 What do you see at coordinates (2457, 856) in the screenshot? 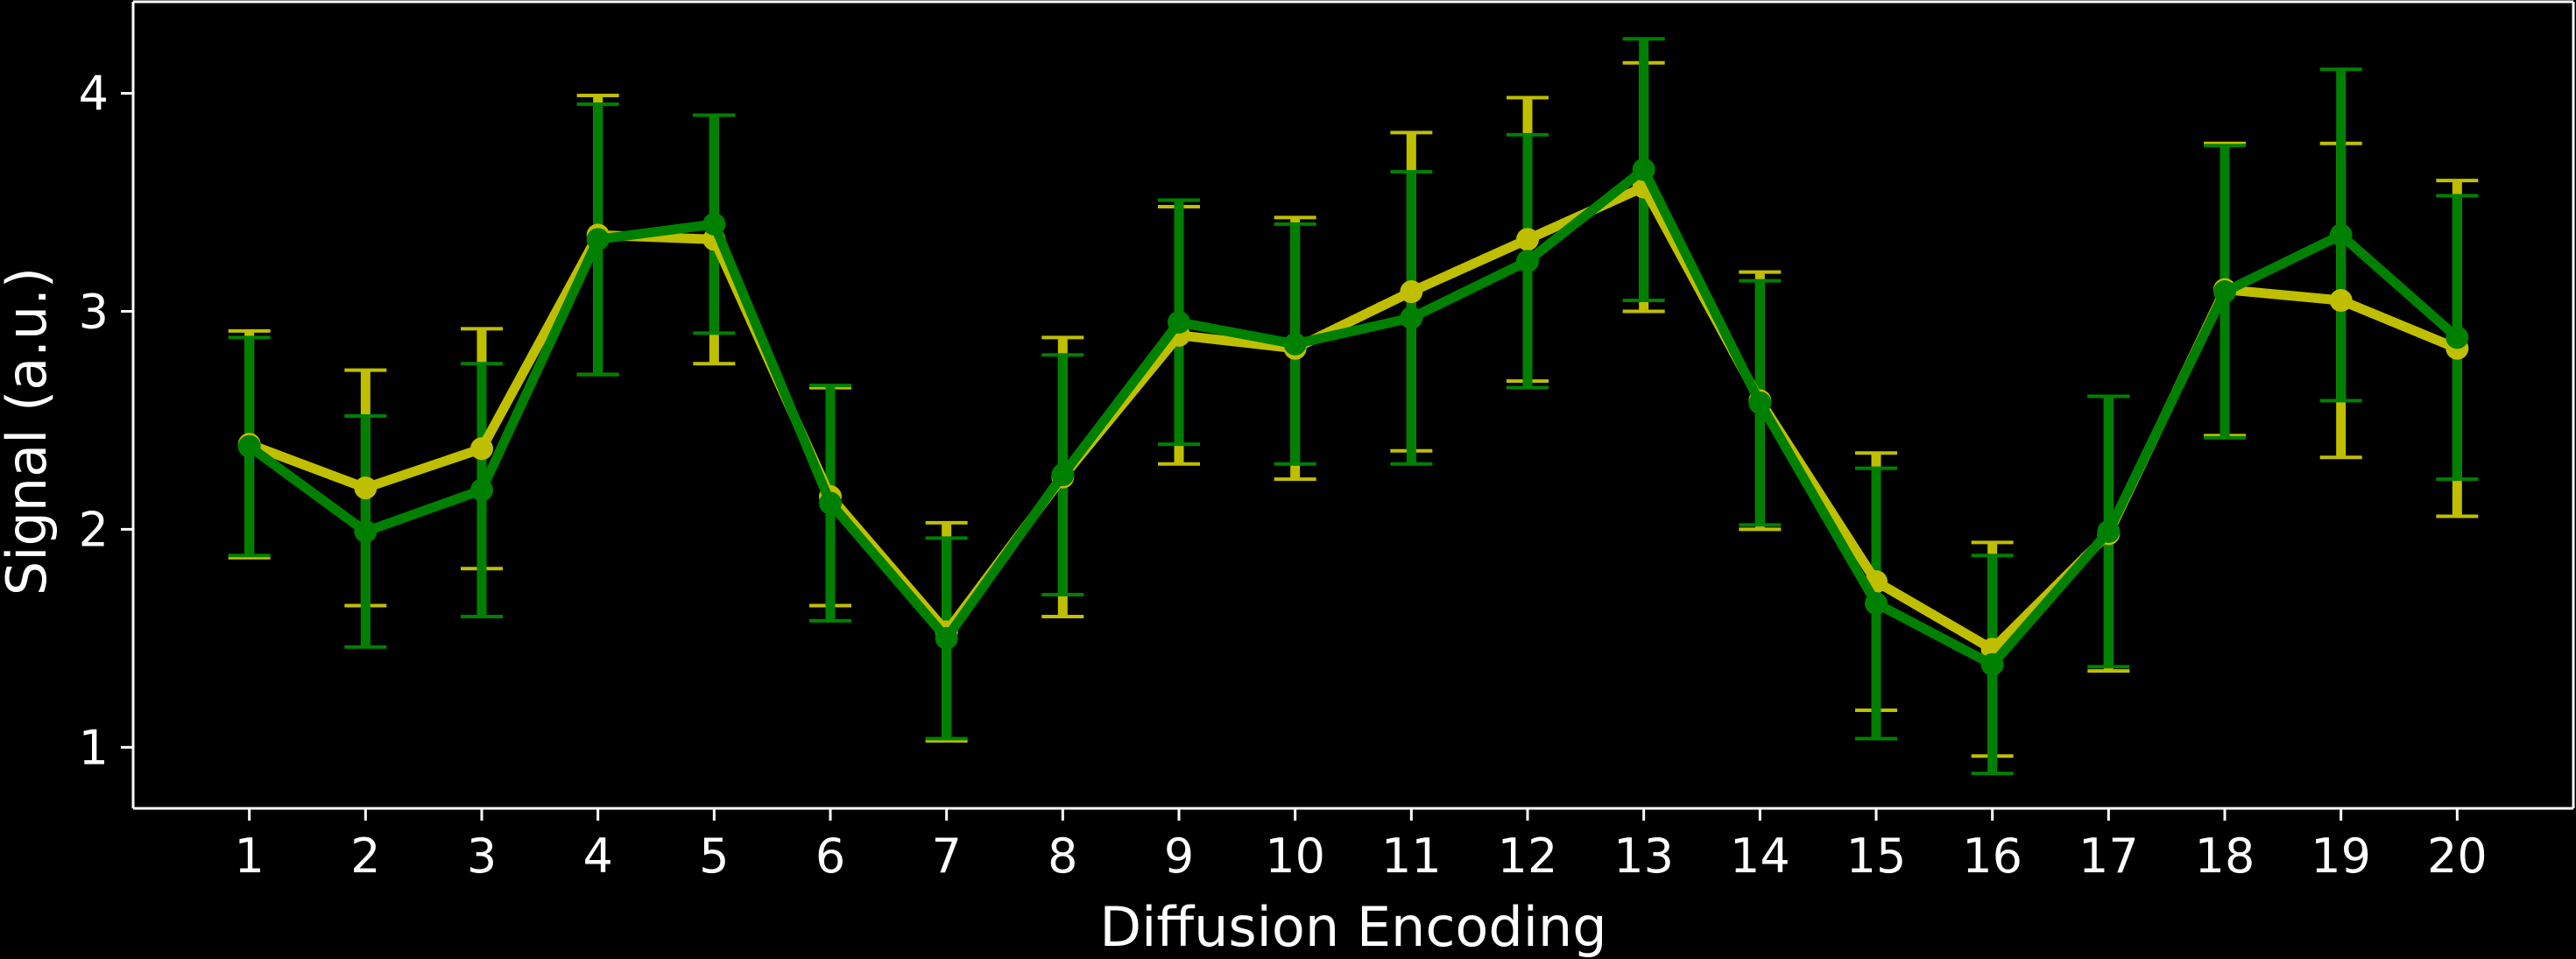
I see `x-tick-label: 20` at bounding box center [2457, 856].